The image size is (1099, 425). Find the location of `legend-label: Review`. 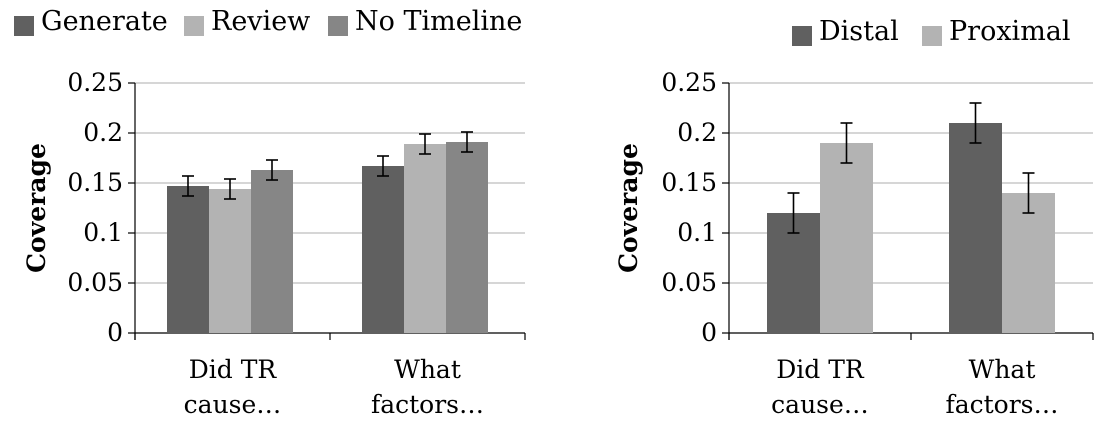

legend-label: Review is located at coordinates (260, 21).